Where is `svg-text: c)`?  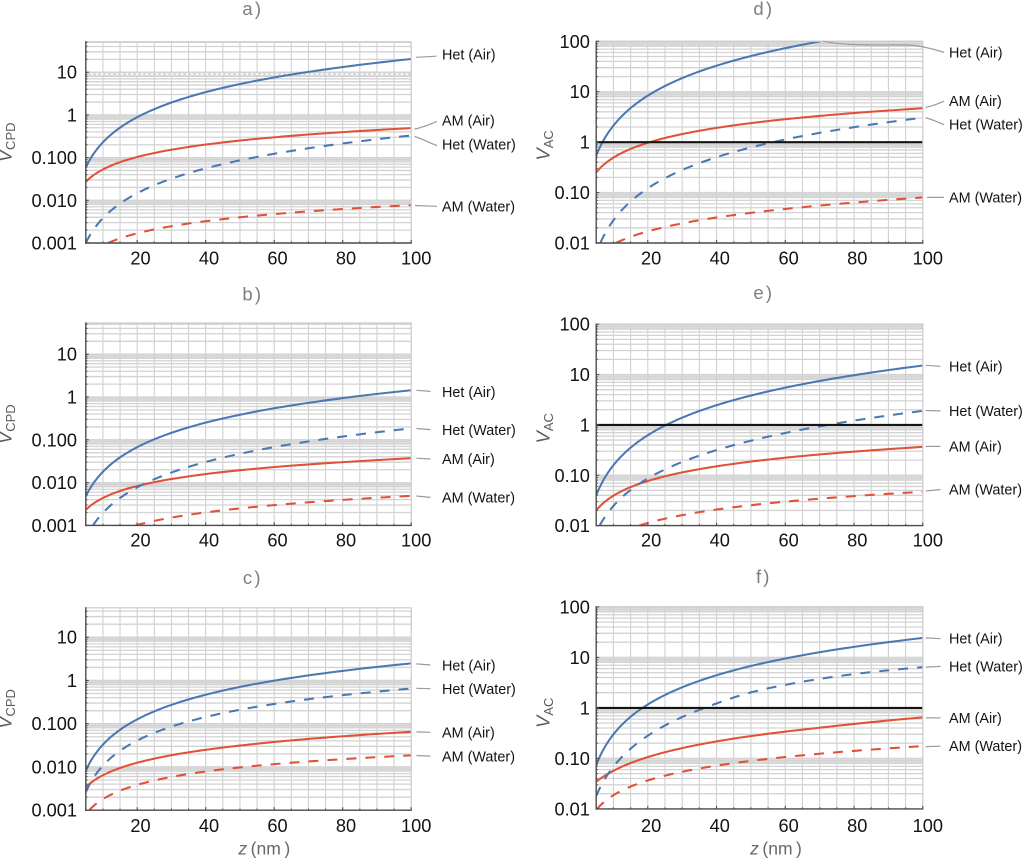
svg-text: c) is located at coordinates (253, 577).